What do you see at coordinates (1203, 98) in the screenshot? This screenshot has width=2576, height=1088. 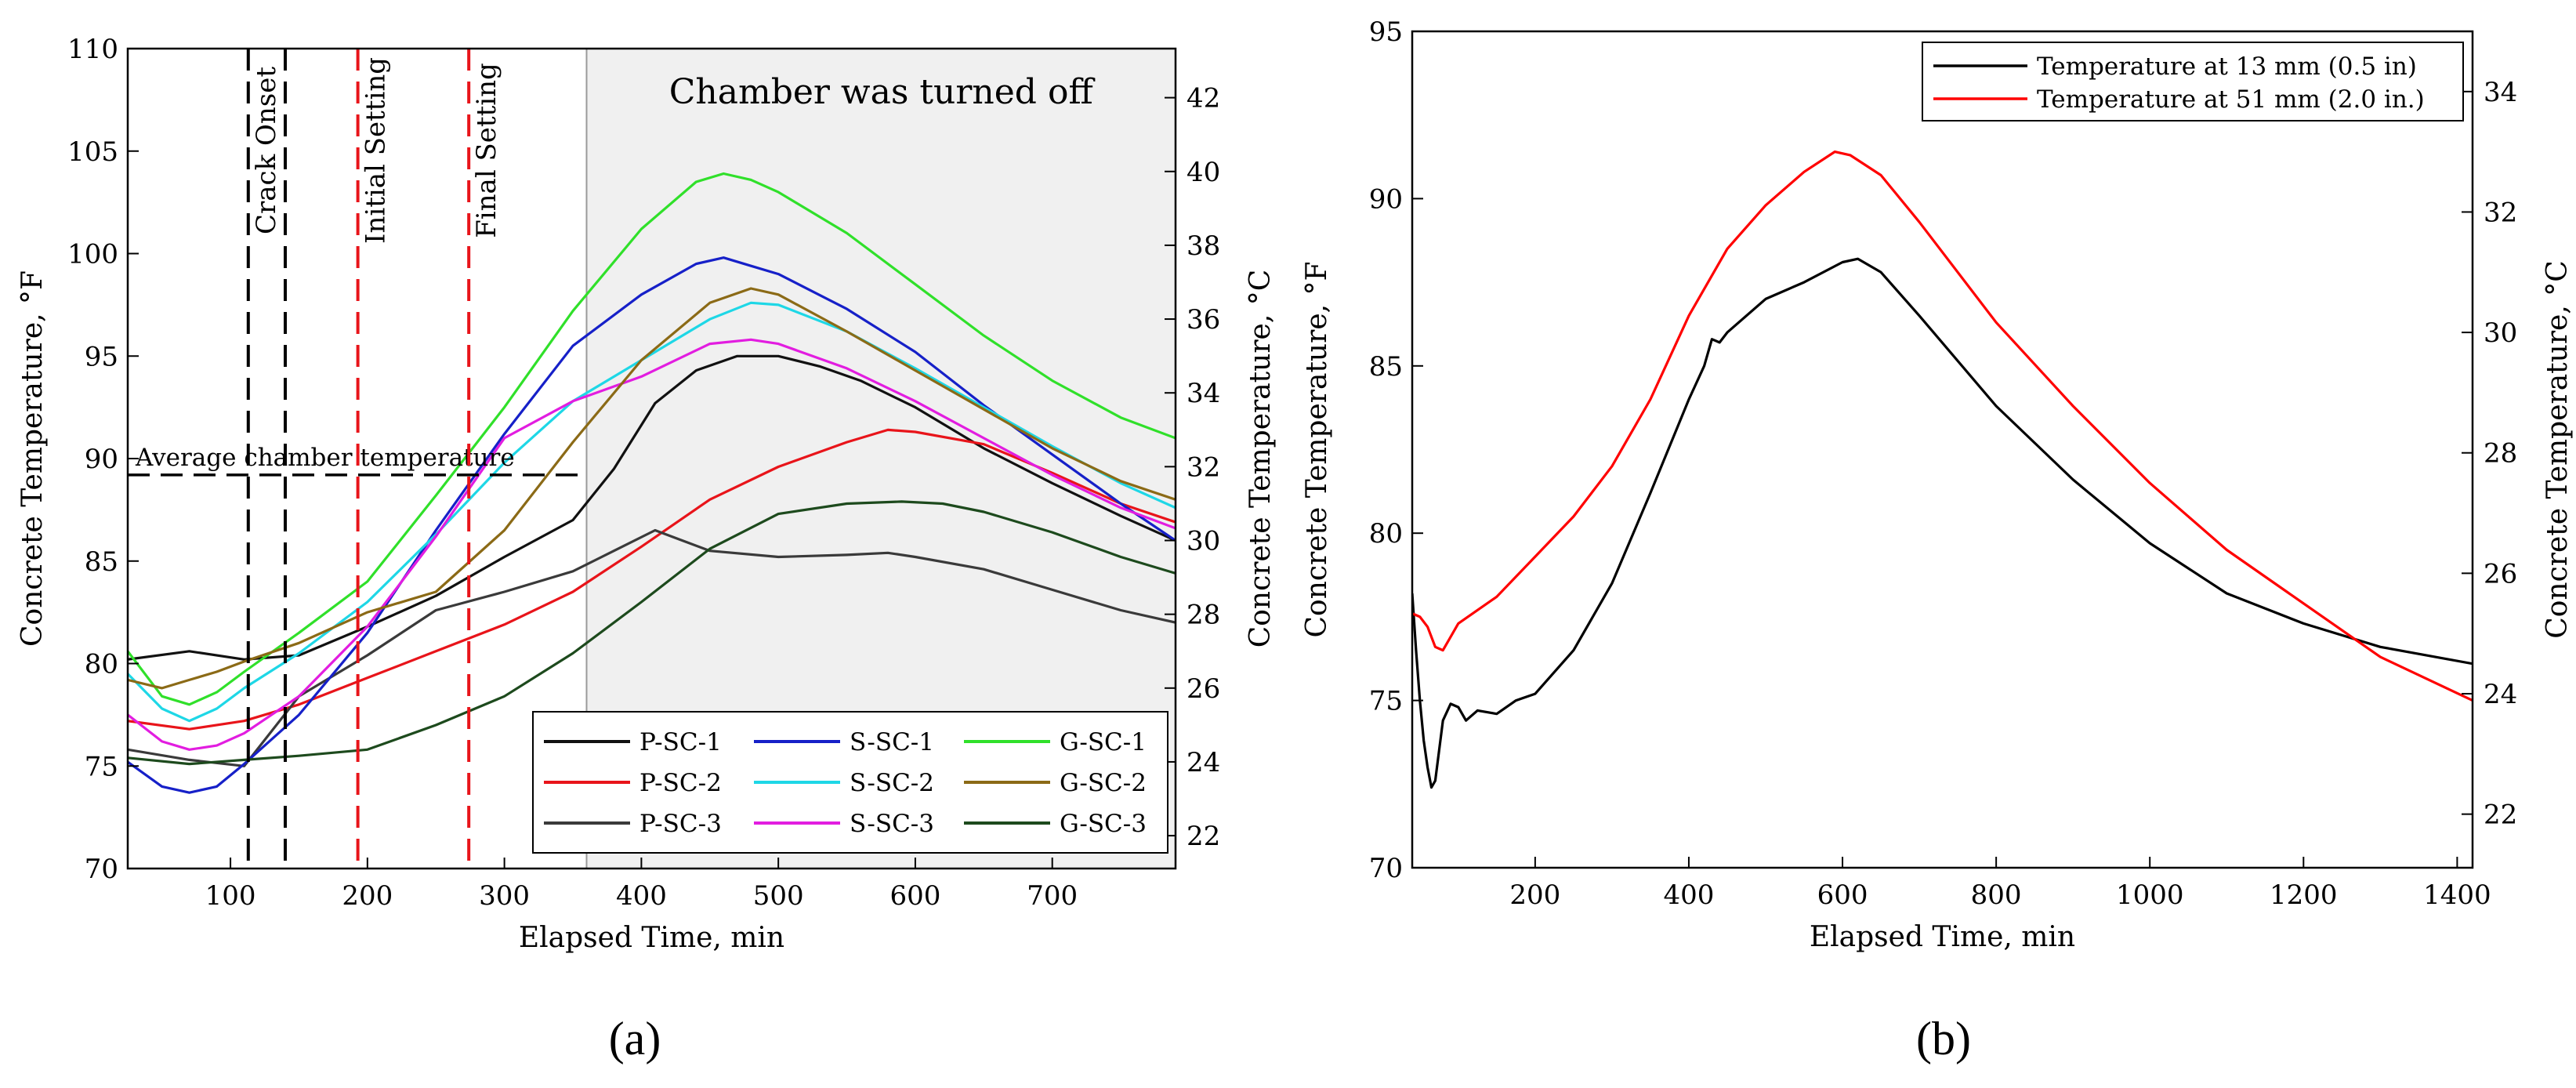 I see `y-right-tick-label: 42` at bounding box center [1203, 98].